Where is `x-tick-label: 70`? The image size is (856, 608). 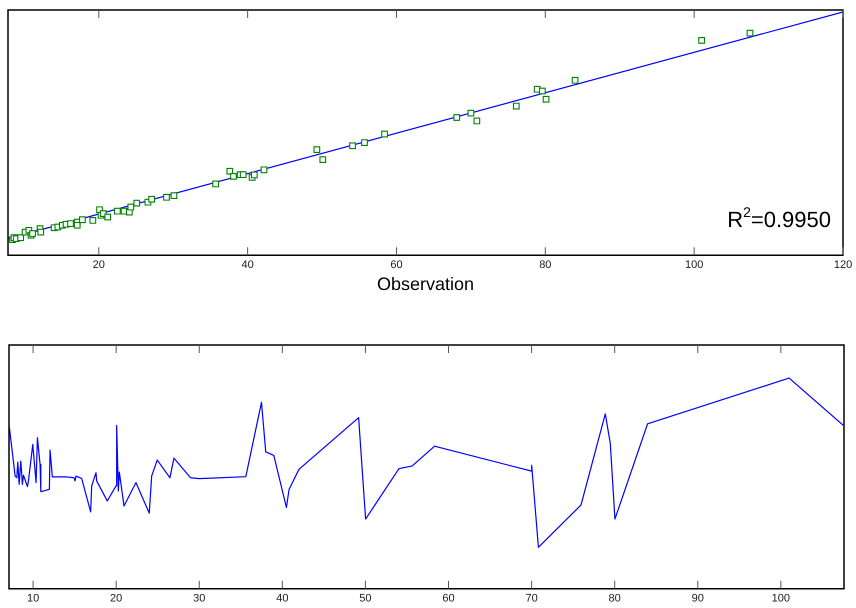 x-tick-label: 70 is located at coordinates (531, 598).